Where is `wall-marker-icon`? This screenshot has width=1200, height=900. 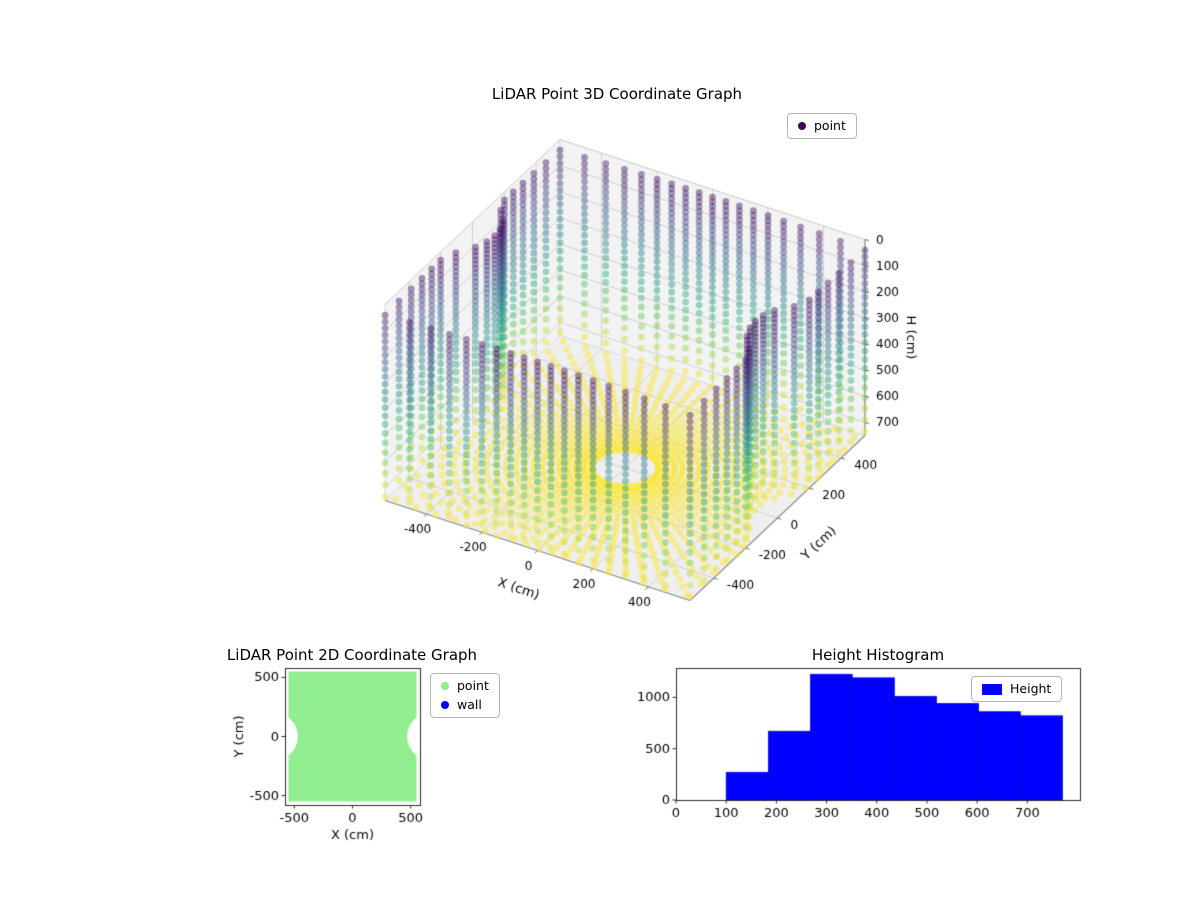 wall-marker-icon is located at coordinates (445, 705).